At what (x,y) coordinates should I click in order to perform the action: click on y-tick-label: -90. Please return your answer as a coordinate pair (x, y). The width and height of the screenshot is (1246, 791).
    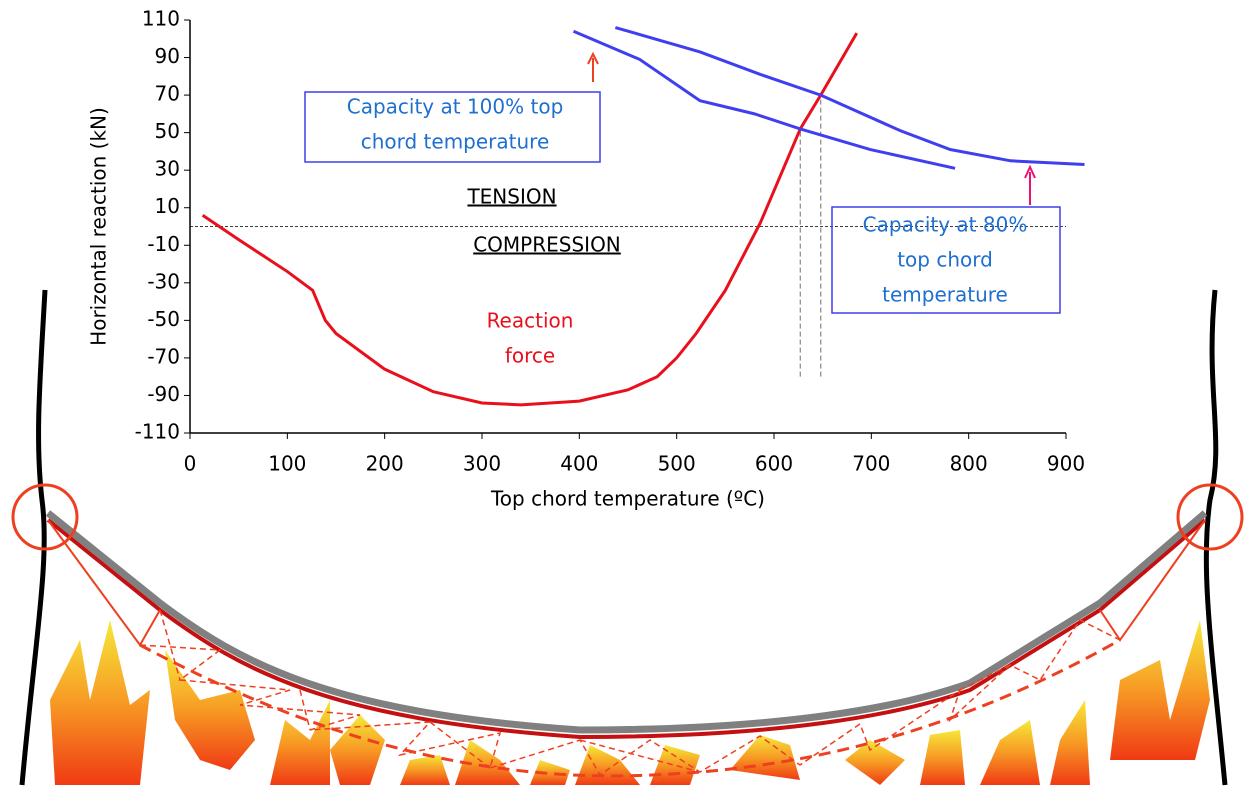
    Looking at the image, I should click on (163, 394).